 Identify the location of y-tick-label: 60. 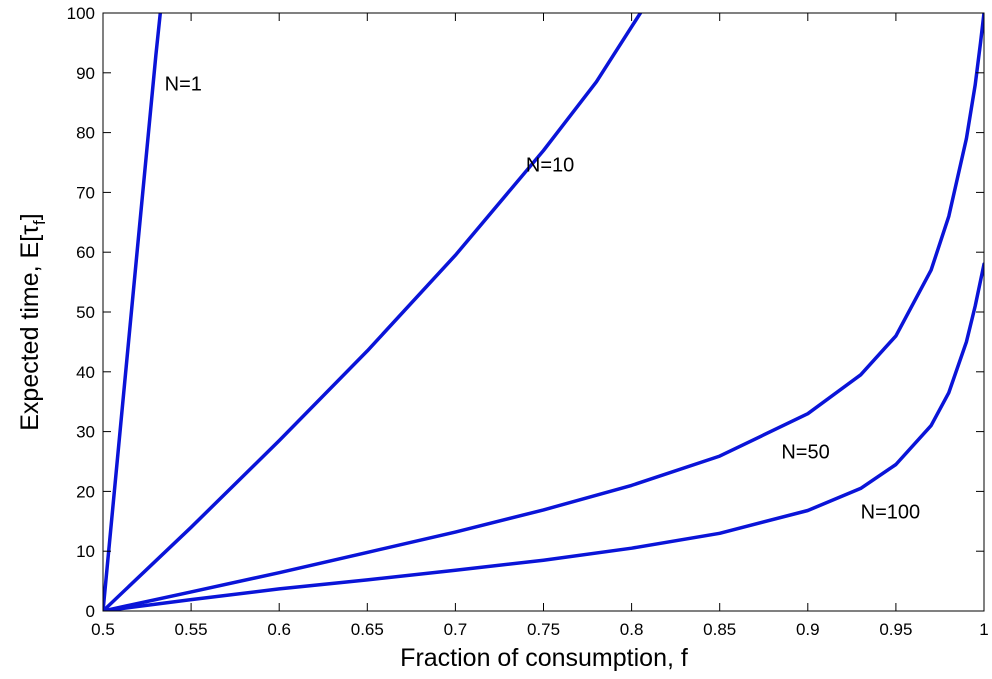
(85, 252).